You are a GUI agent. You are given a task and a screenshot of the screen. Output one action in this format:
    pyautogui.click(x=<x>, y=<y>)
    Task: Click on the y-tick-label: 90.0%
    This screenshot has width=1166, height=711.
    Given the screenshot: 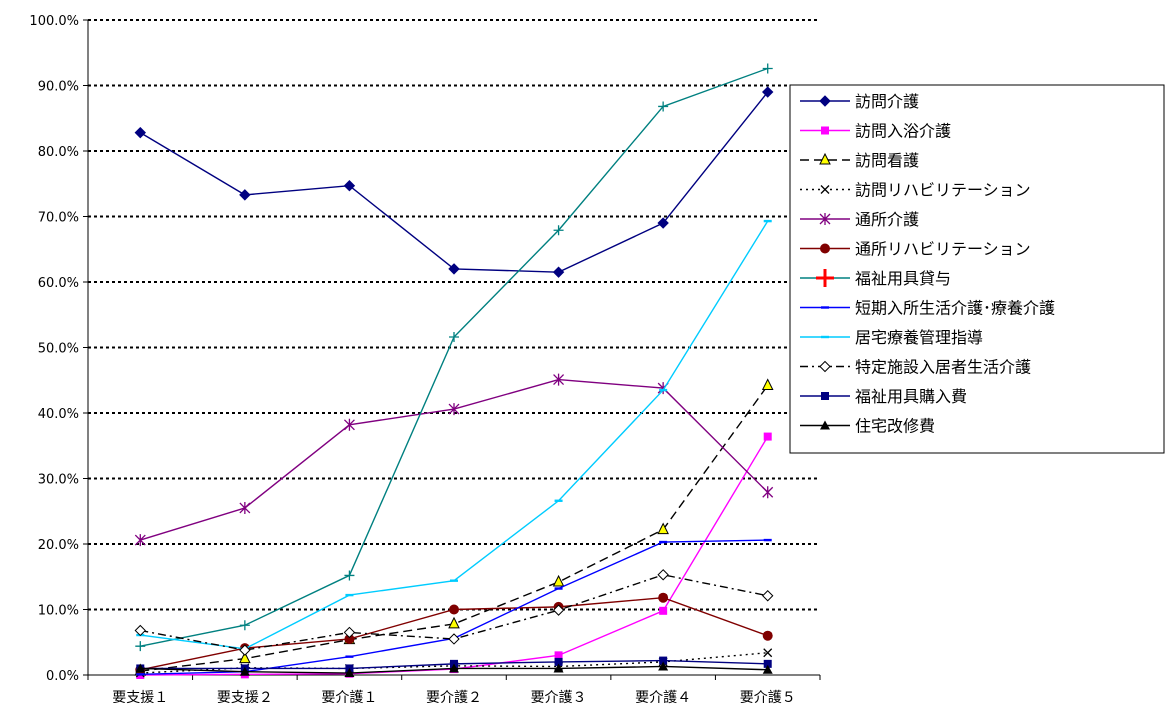 What is the action you would take?
    pyautogui.click(x=58, y=87)
    